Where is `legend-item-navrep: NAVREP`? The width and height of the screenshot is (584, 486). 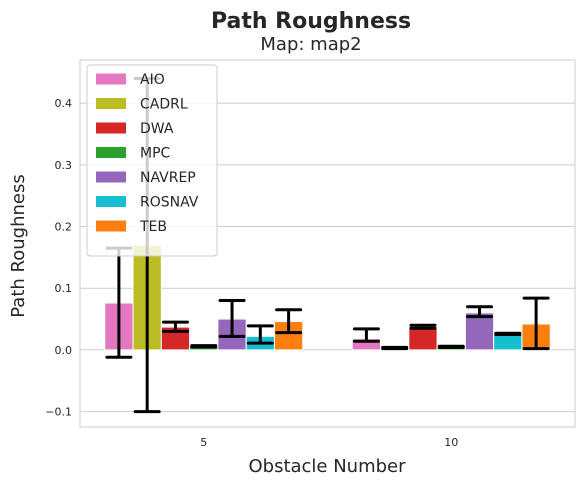 legend-item-navrep: NAVREP is located at coordinates (146, 178).